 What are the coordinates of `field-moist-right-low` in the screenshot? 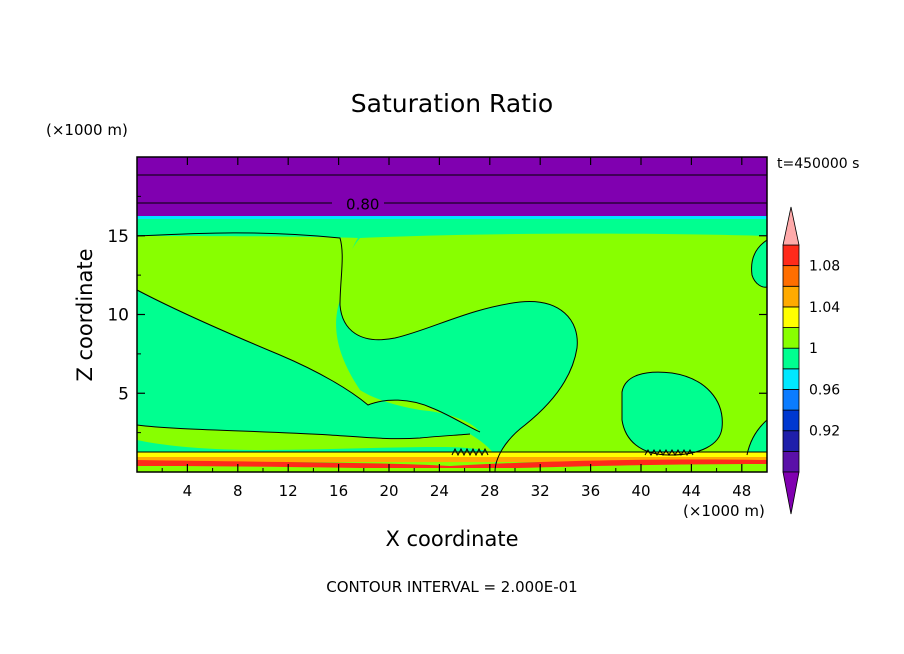 It's located at (757, 437).